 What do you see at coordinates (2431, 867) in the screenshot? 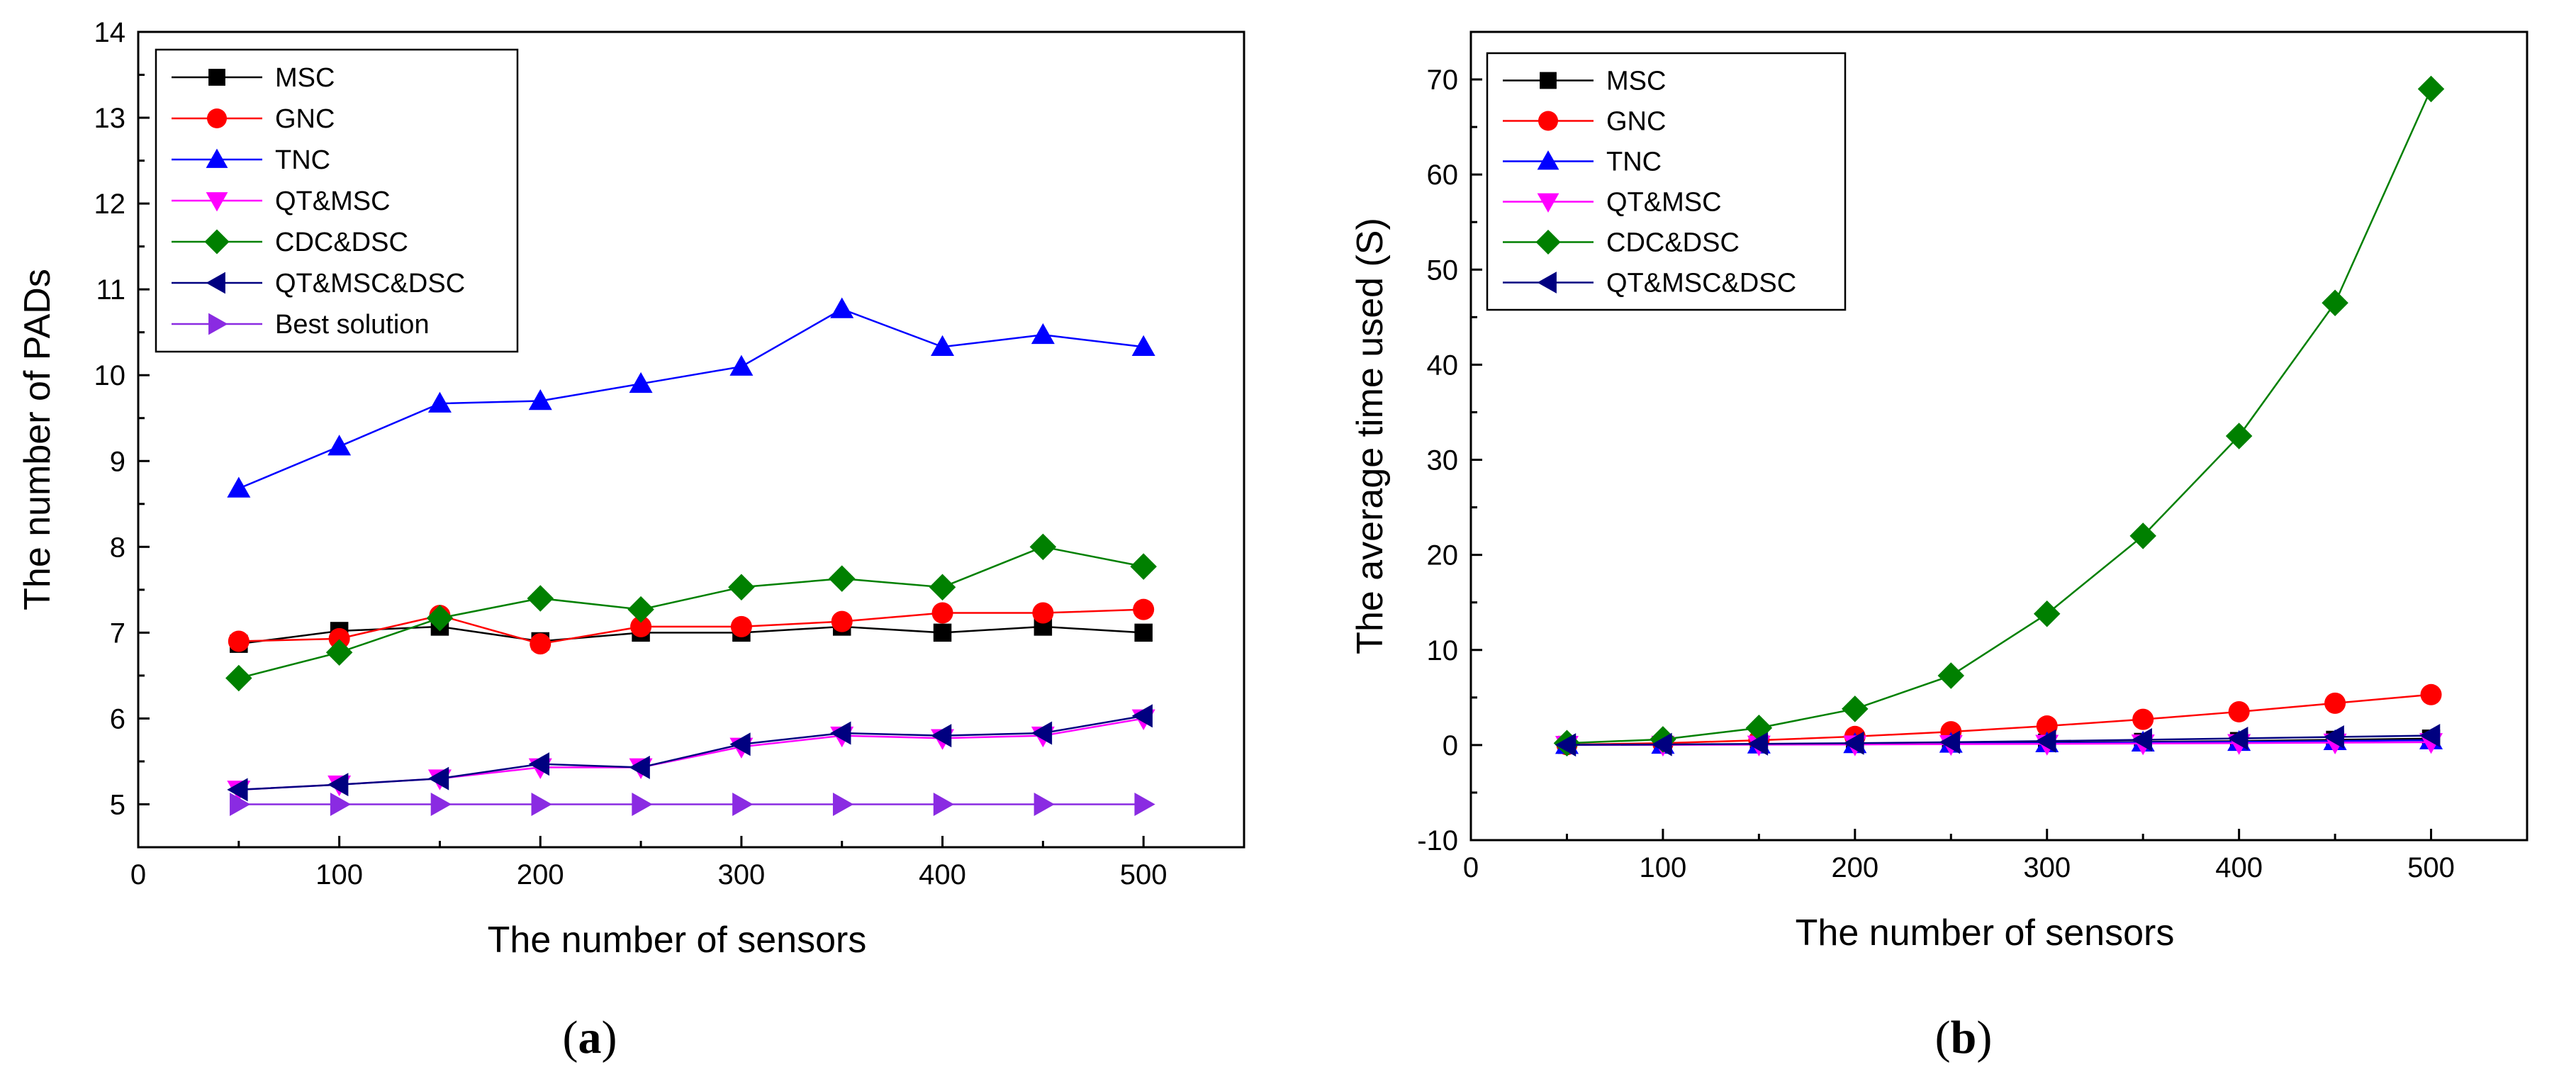
I see `chart-b-x-tick-label: 500` at bounding box center [2431, 867].